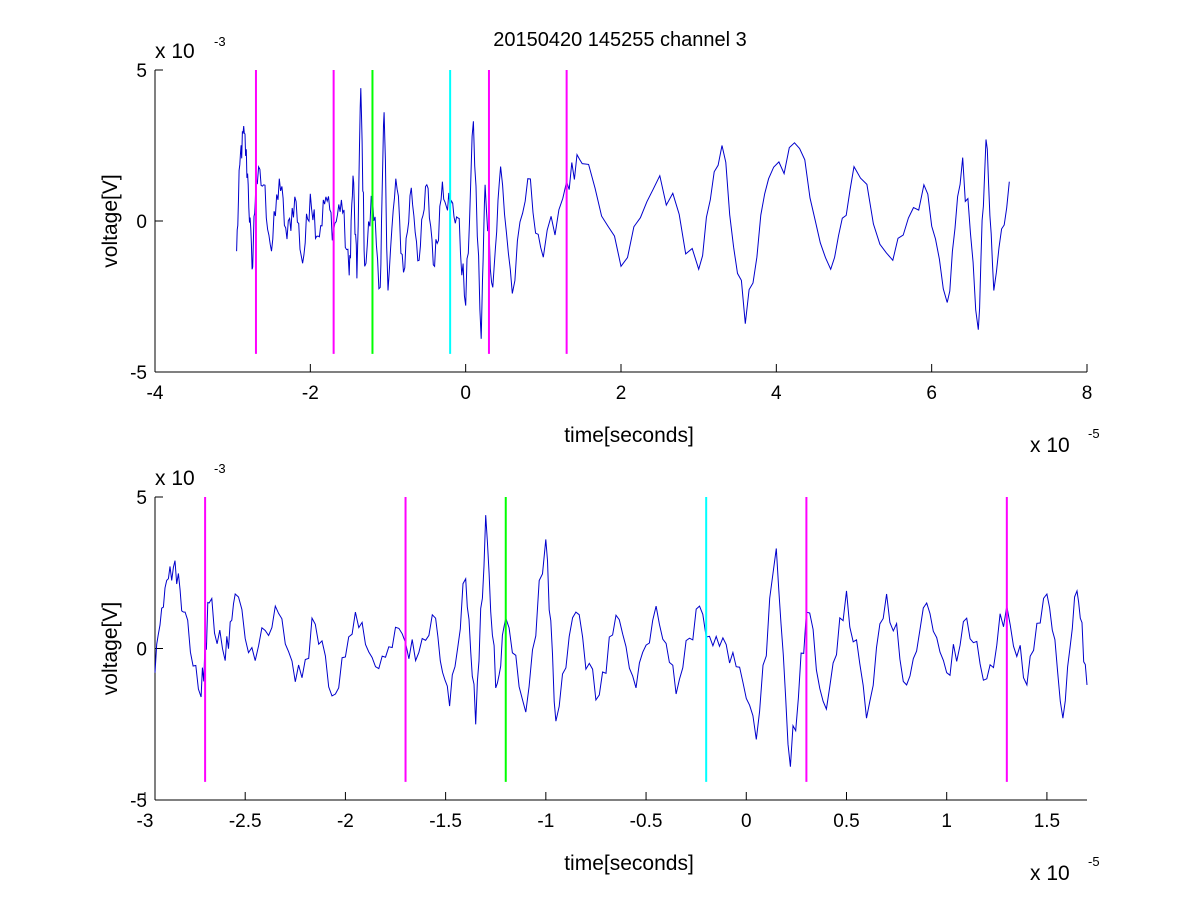  Describe the element at coordinates (620, 40) in the screenshot. I see `figure-title: 20150420 145255 channel 3` at that location.